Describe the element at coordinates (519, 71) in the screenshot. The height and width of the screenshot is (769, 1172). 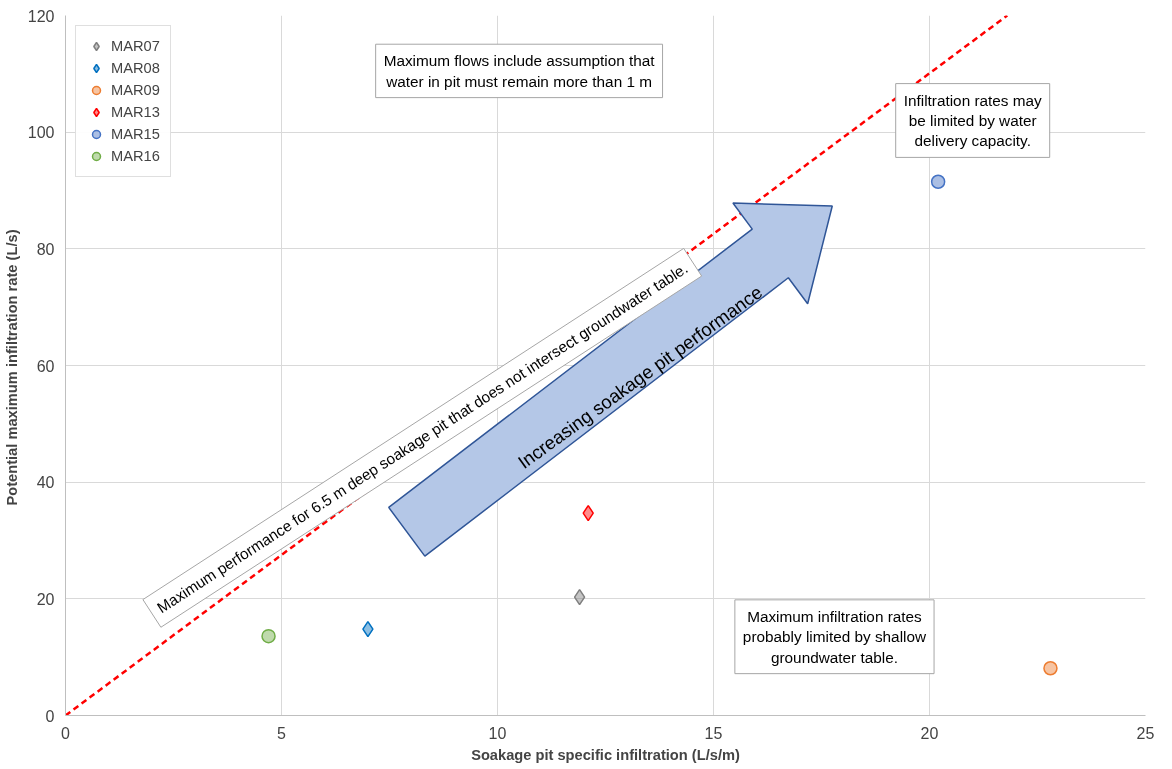
I see `annotation: Maximum flows include assumption that water in pit must remain more than 1 m` at that location.